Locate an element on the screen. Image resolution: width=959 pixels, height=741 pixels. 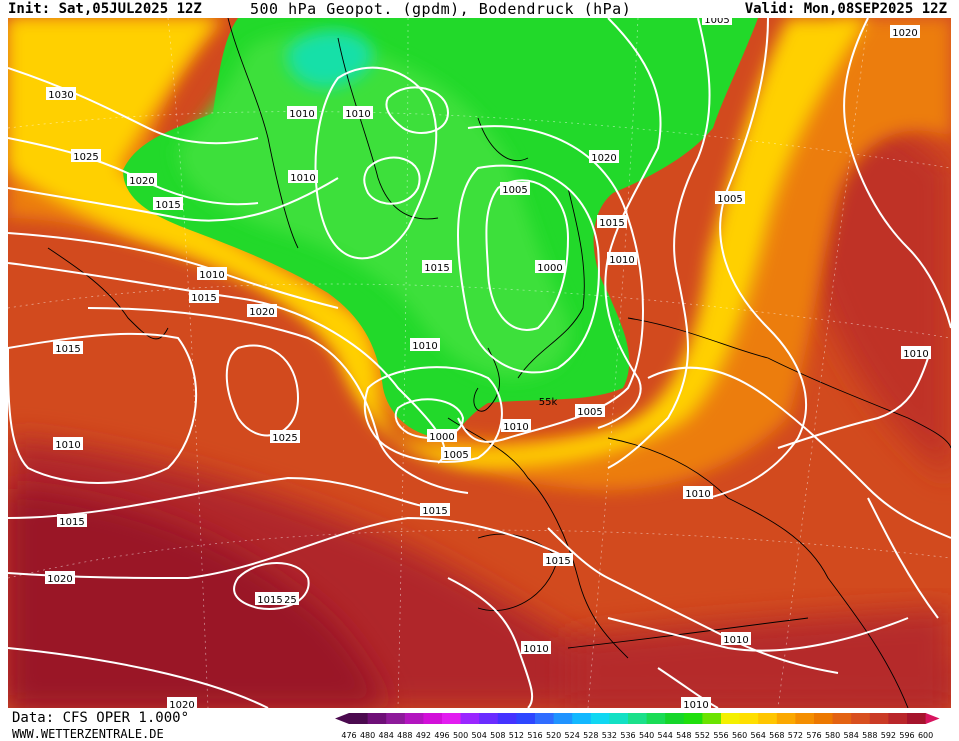
isobar-label: 1025 is located at coordinates (86, 156).